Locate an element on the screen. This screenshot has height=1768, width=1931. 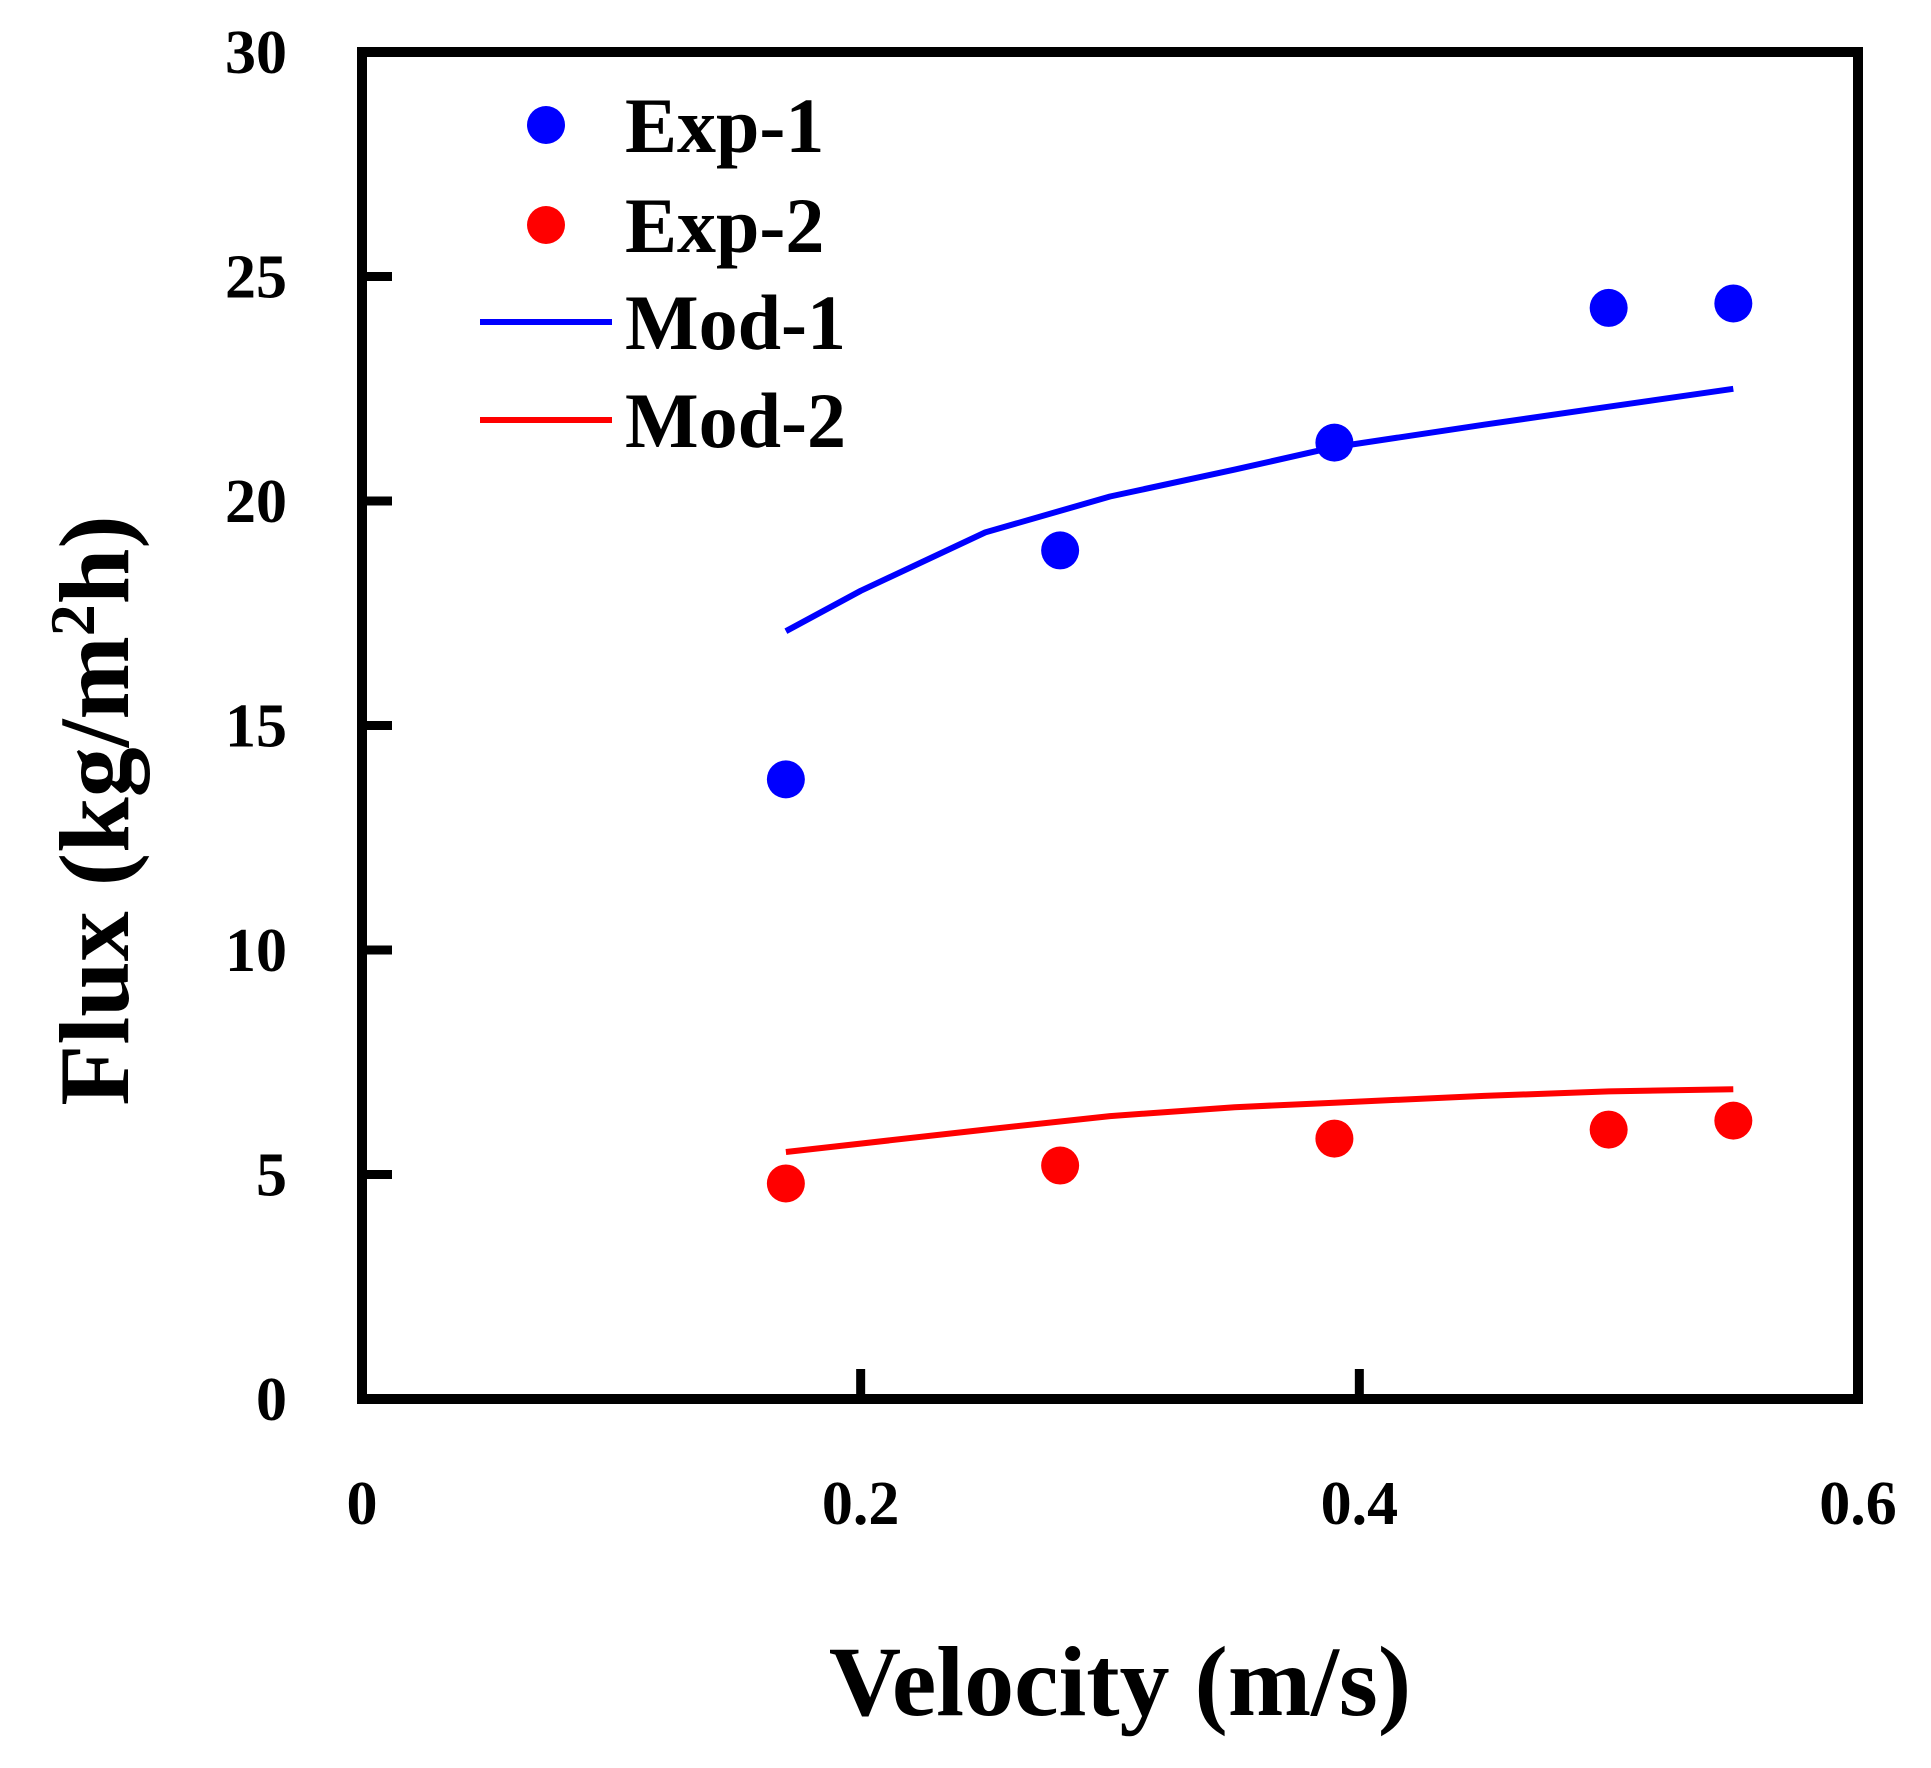
y-tick-label: 5 is located at coordinates (271, 1176).